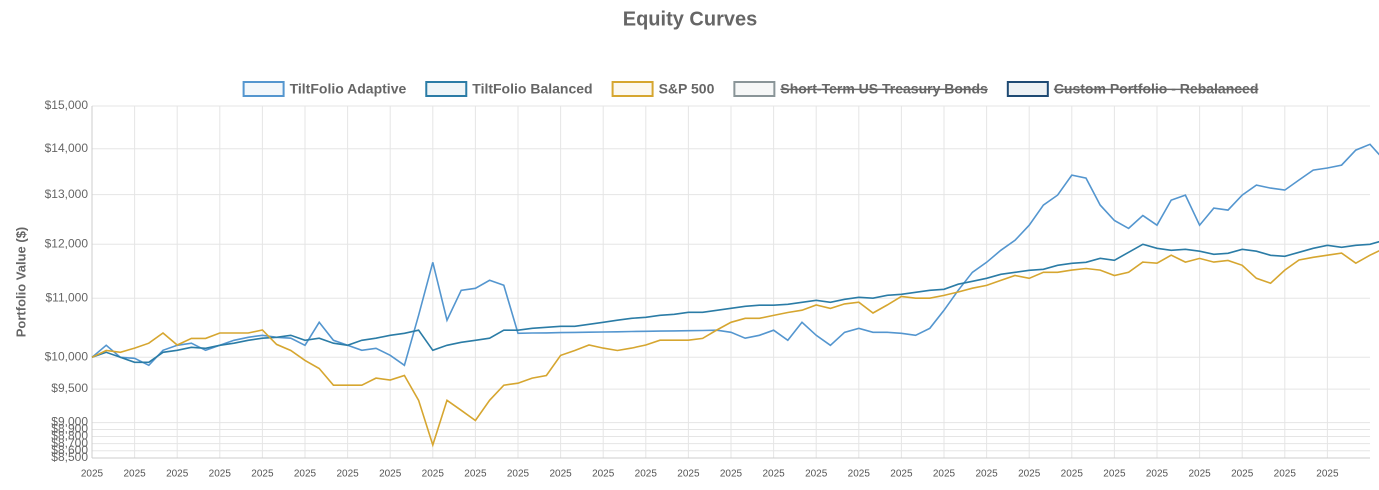 This screenshot has width=1379, height=490. What do you see at coordinates (69, 388) in the screenshot?
I see `y-tick-label: $9,500` at bounding box center [69, 388].